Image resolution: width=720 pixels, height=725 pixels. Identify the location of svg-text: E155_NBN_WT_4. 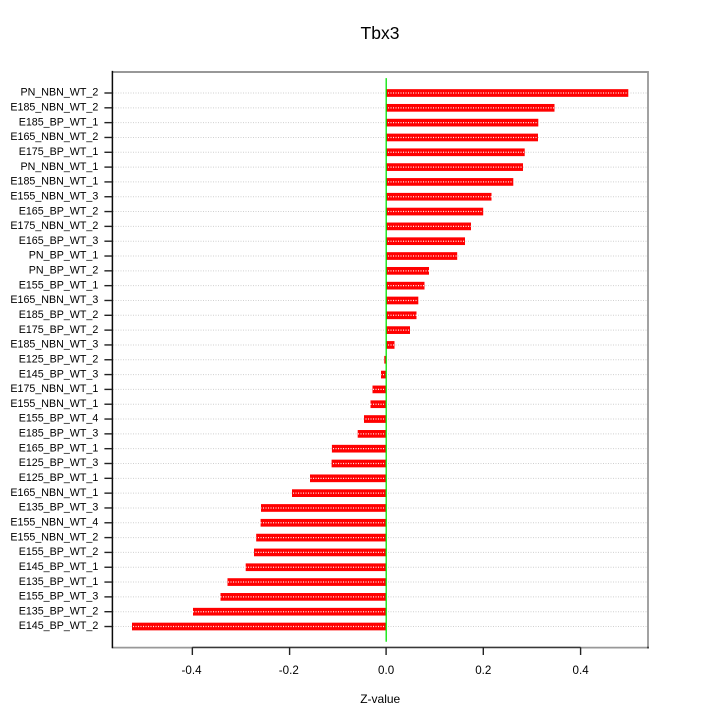
(54, 522).